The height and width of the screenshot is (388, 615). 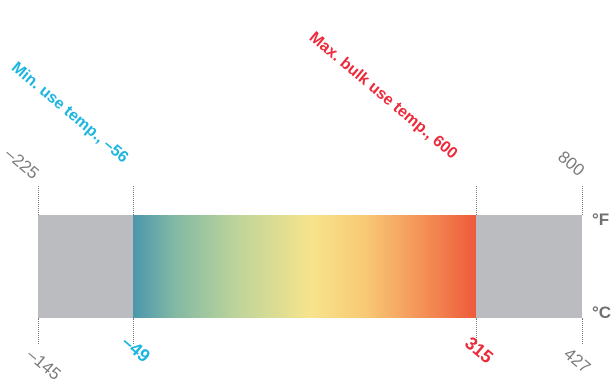 I want to click on tick-bottom-cmin, so click(x=38, y=331).